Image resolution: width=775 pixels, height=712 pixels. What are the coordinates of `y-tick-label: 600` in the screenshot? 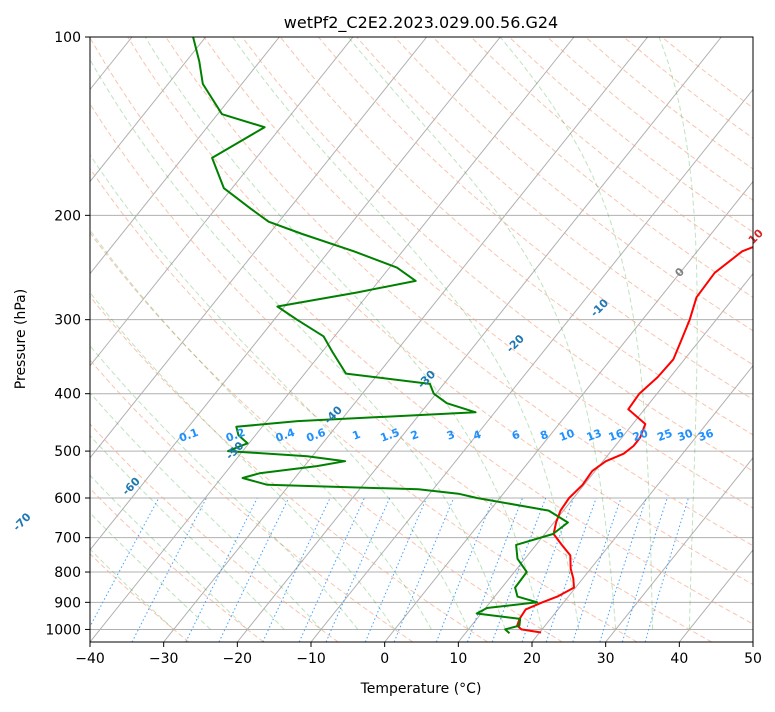 It's located at (67, 499).